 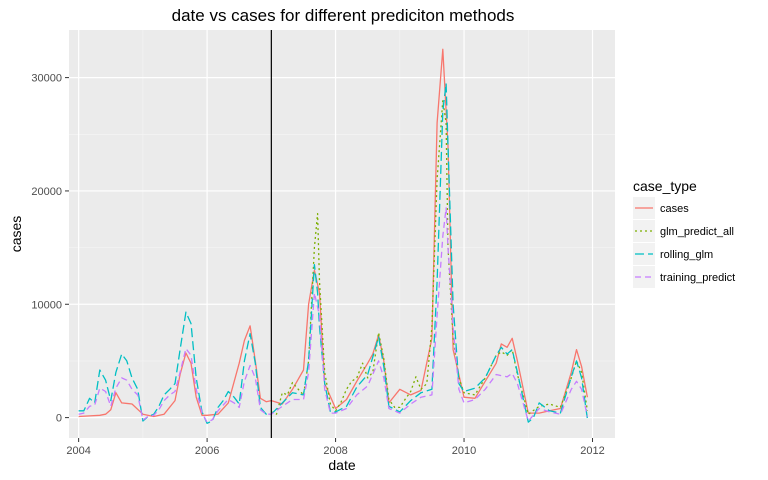 I want to click on x-axis-ticks: 2004 2006 2008 2010 2012, so click(x=335, y=447).